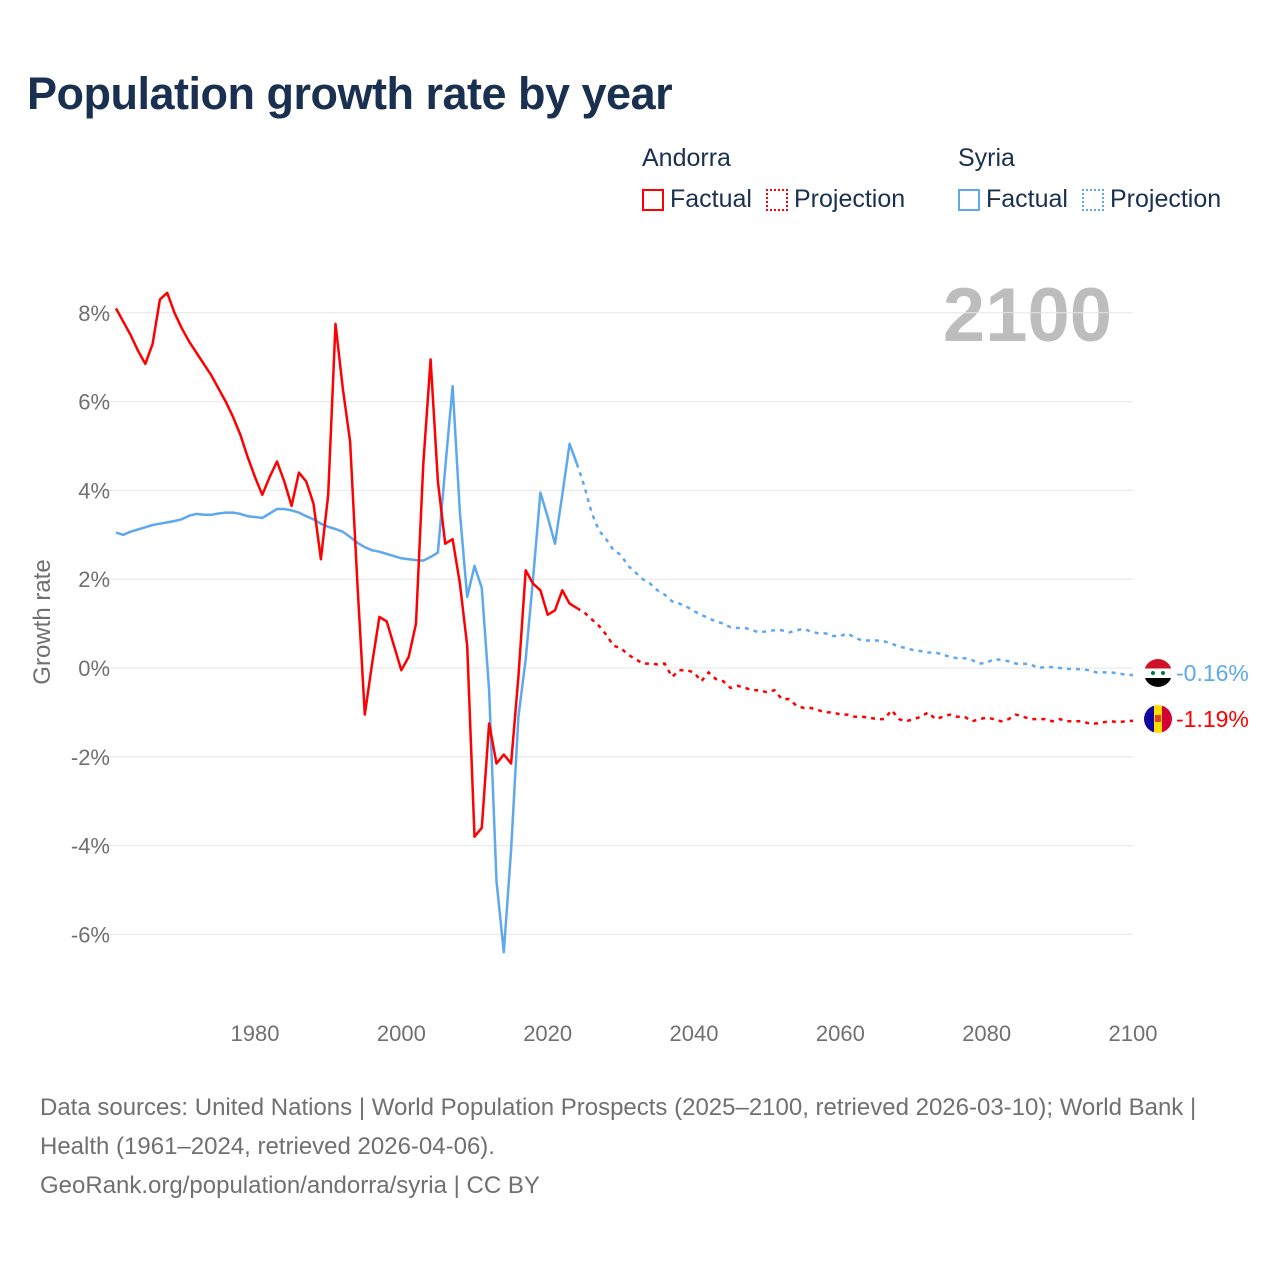  What do you see at coordinates (94, 579) in the screenshot?
I see `y-tick-label: 2%` at bounding box center [94, 579].